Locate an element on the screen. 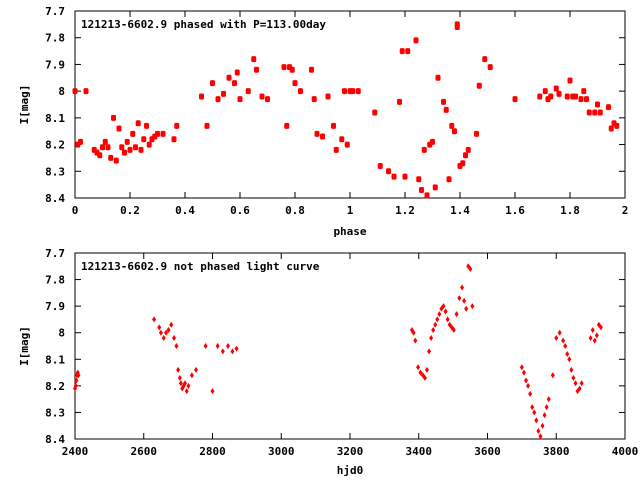 Image resolution: width=640 pixels, height=484 pixels. bottom-y-tick-label: 8.4 is located at coordinates (55, 439).